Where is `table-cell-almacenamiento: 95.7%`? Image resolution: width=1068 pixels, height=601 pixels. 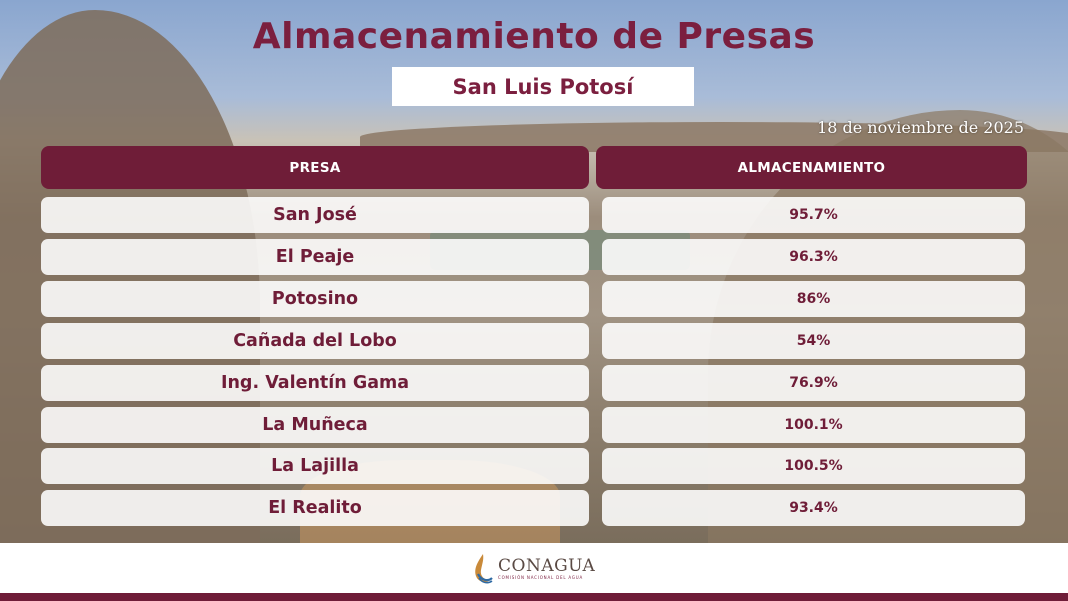
table-cell-almacenamiento: 95.7% is located at coordinates (813, 215).